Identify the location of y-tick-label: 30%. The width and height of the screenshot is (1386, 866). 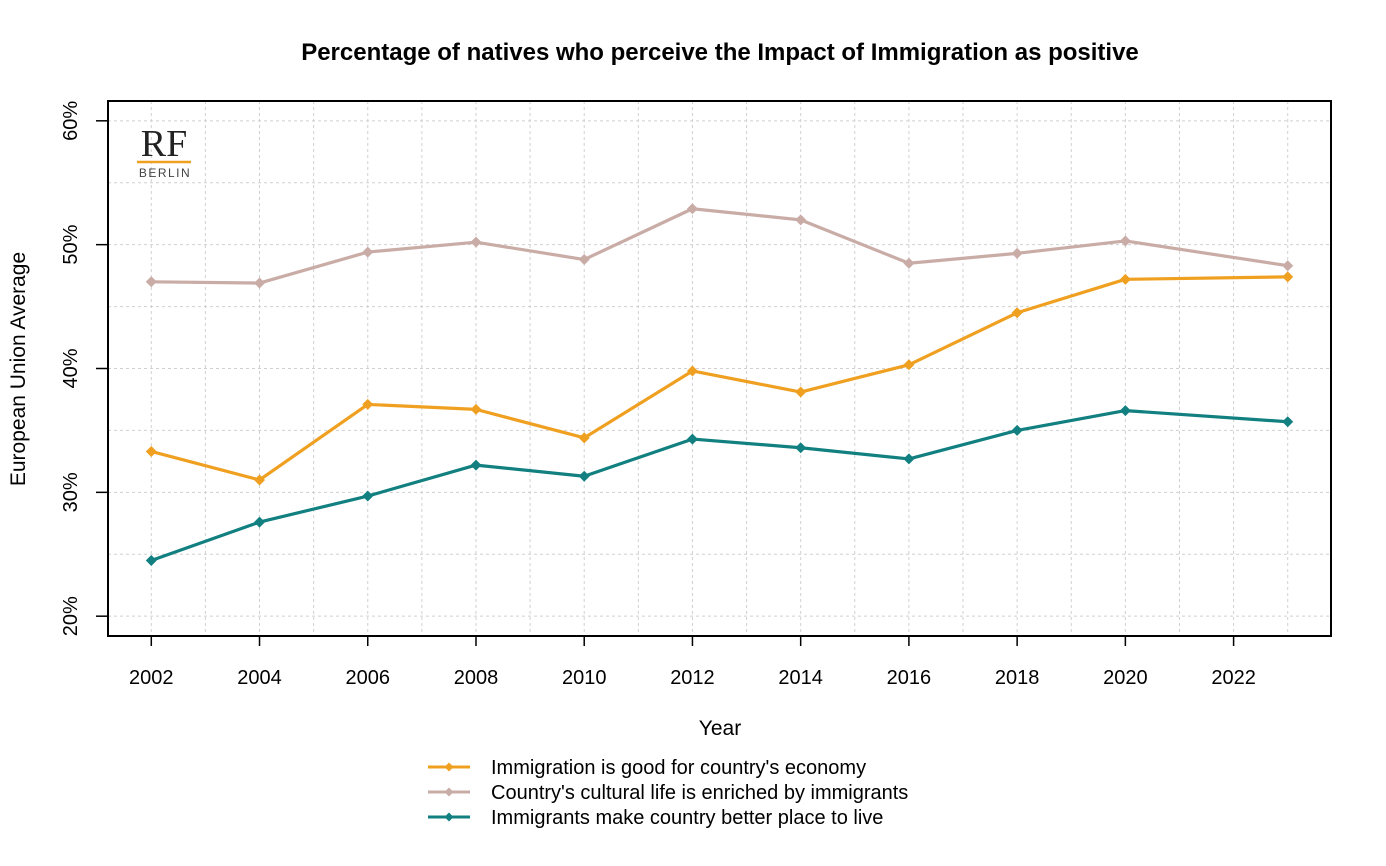
(71, 492).